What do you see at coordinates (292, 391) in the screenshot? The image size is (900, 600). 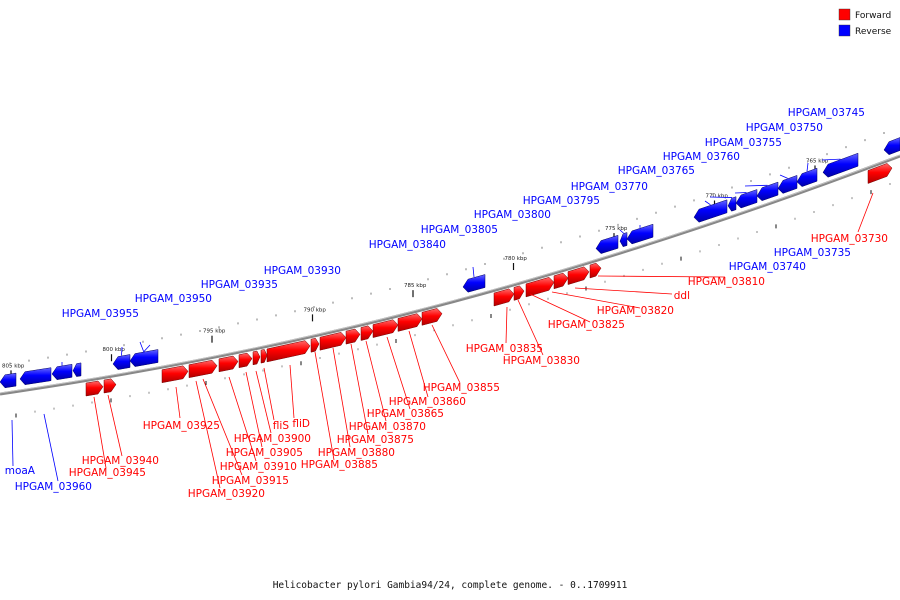 I see `connector-fliD` at bounding box center [292, 391].